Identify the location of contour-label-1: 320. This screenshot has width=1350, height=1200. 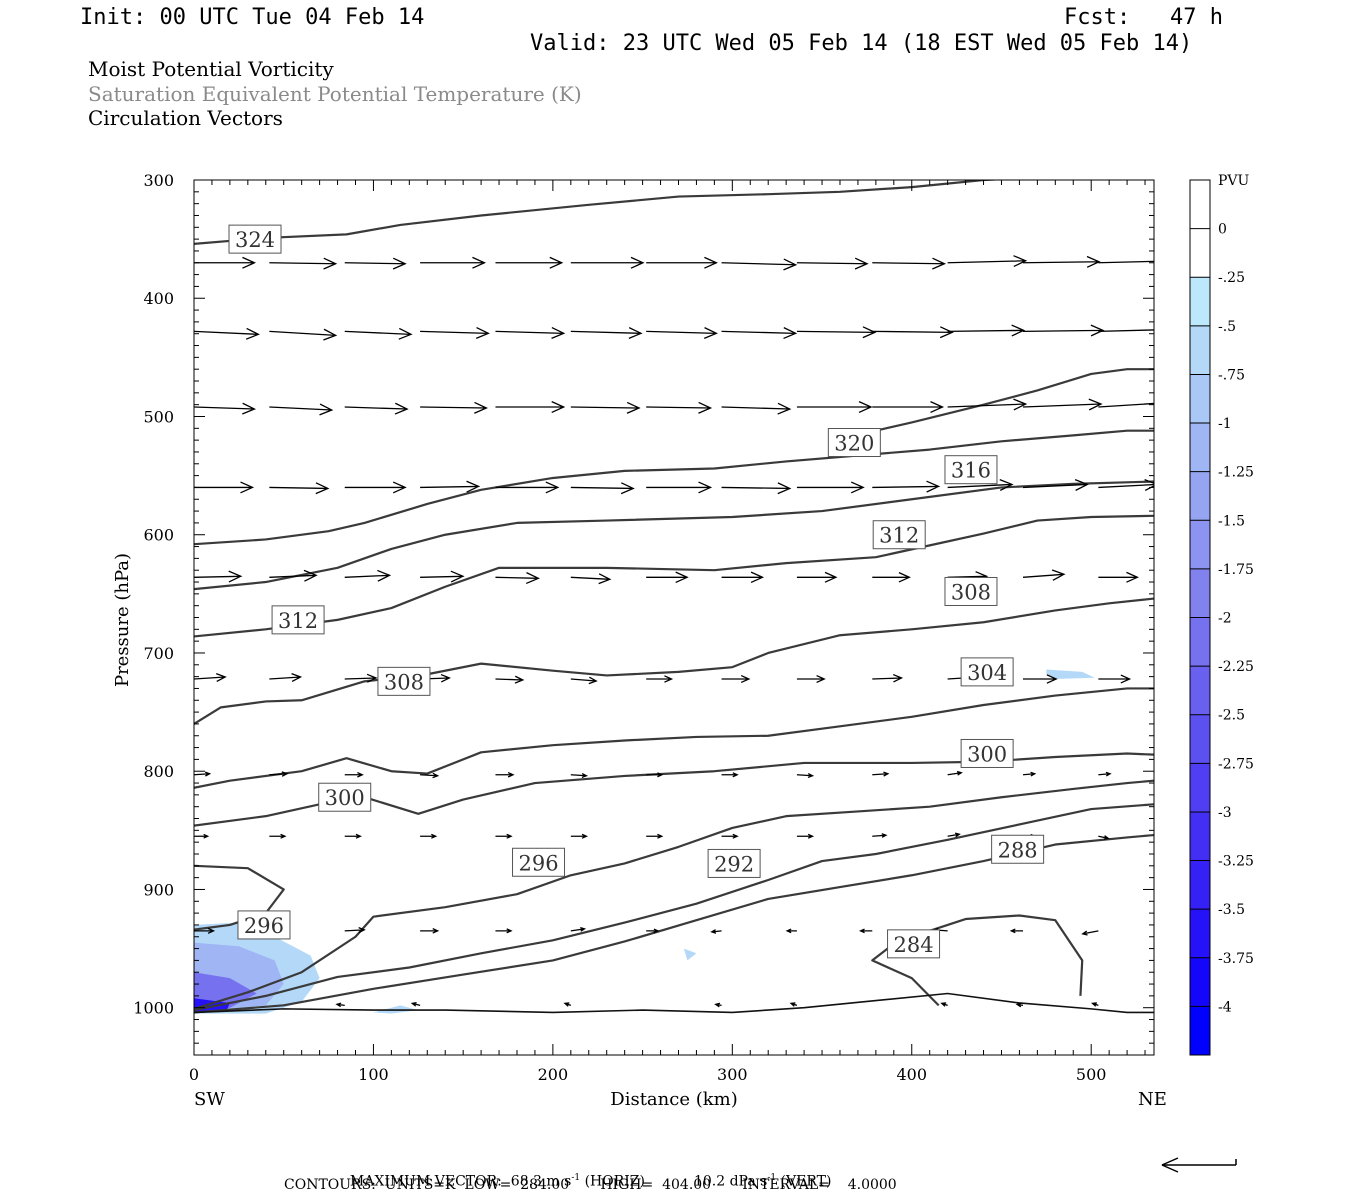
(854, 444).